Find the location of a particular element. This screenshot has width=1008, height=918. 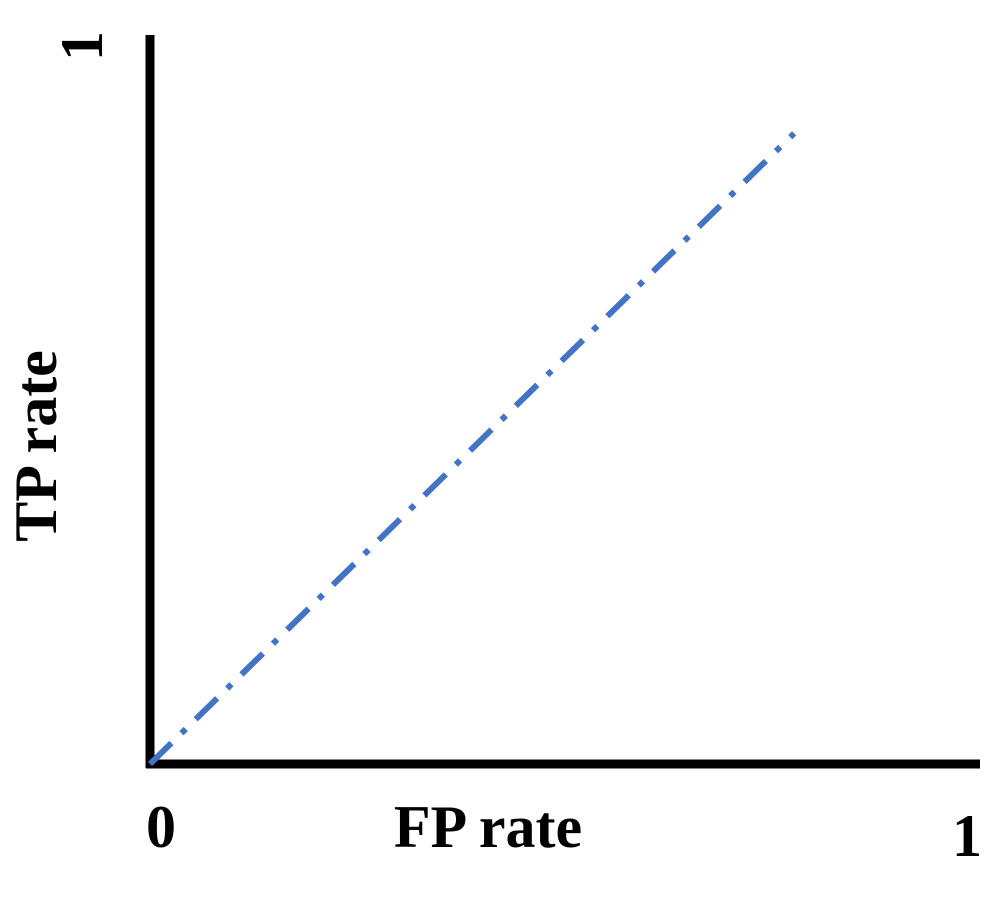

y-tick-label-1: 1 is located at coordinates (82, 46).